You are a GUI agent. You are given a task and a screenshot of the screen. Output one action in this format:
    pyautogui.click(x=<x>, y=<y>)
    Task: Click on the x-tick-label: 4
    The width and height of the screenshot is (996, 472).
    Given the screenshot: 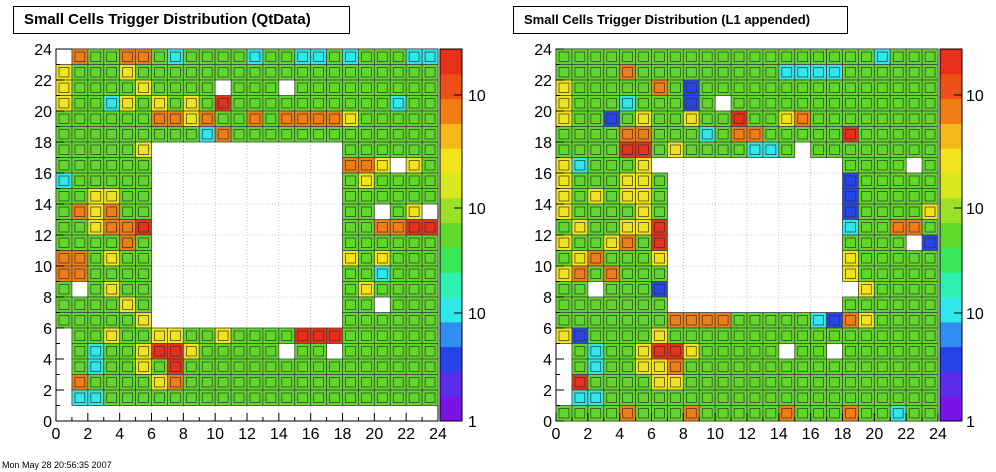 What is the action you would take?
    pyautogui.click(x=119, y=434)
    